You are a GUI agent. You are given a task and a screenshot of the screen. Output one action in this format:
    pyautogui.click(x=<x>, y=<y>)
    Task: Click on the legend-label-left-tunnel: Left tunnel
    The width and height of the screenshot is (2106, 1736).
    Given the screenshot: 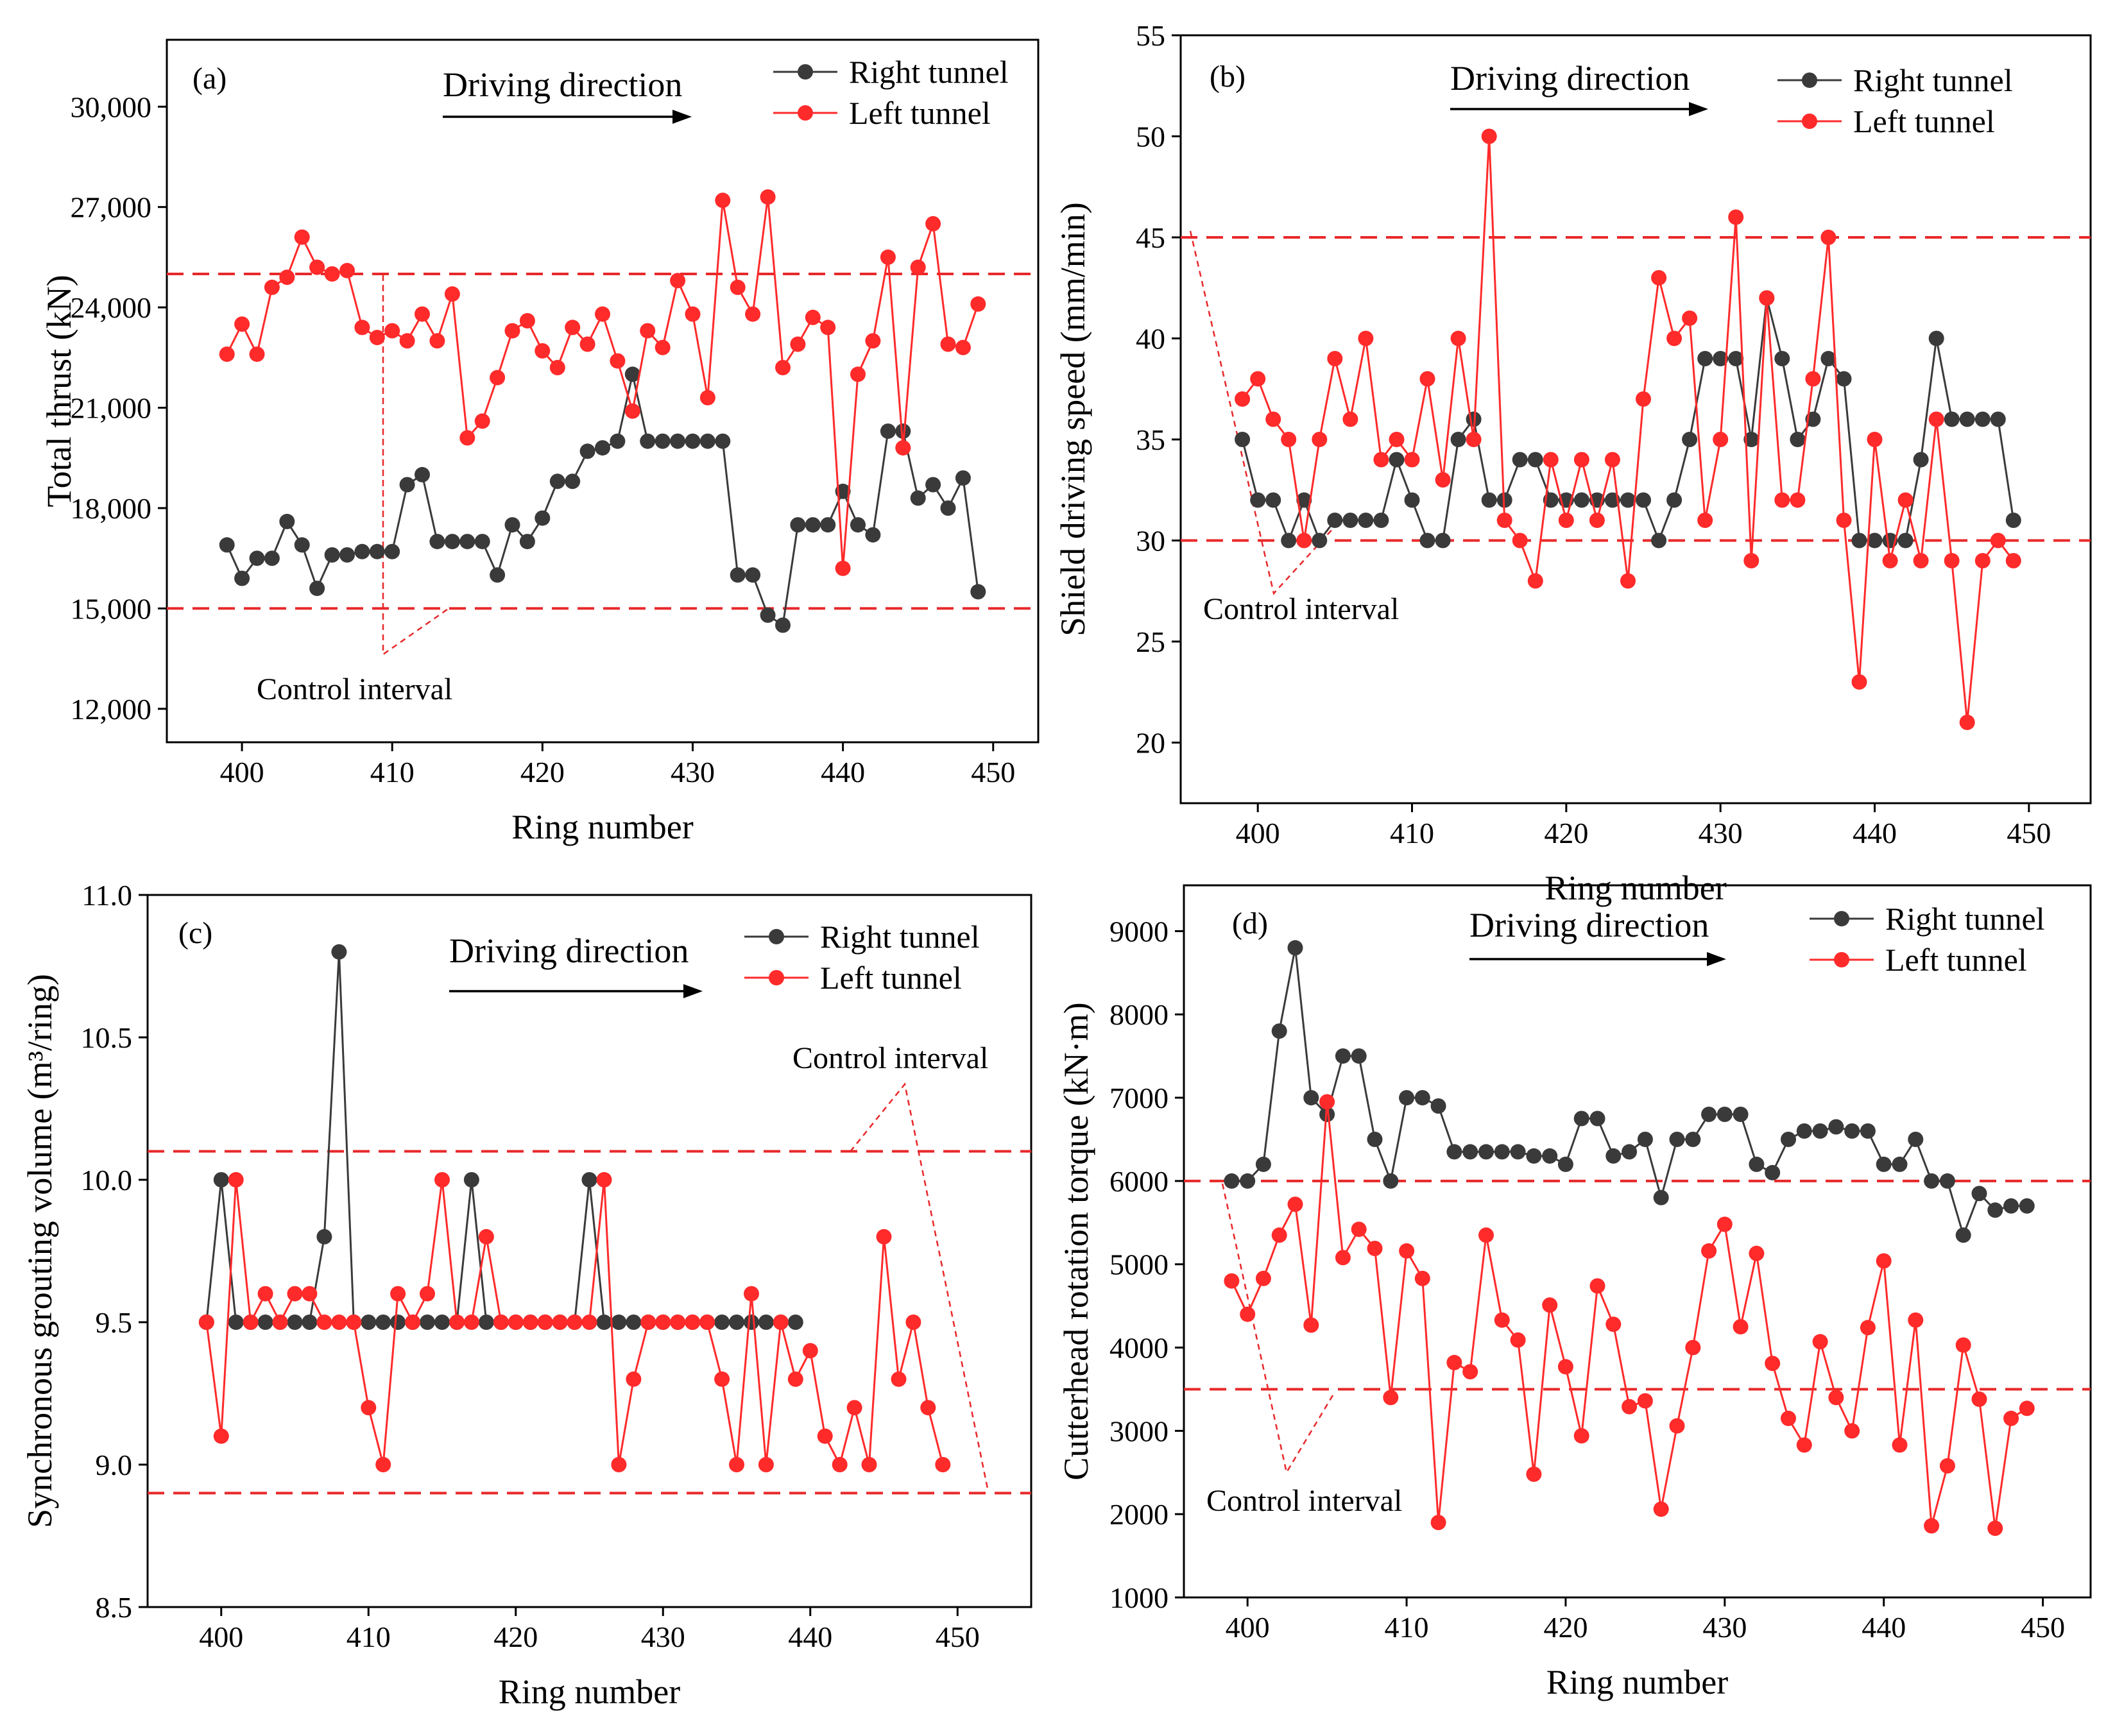 What is the action you would take?
    pyautogui.click(x=891, y=978)
    